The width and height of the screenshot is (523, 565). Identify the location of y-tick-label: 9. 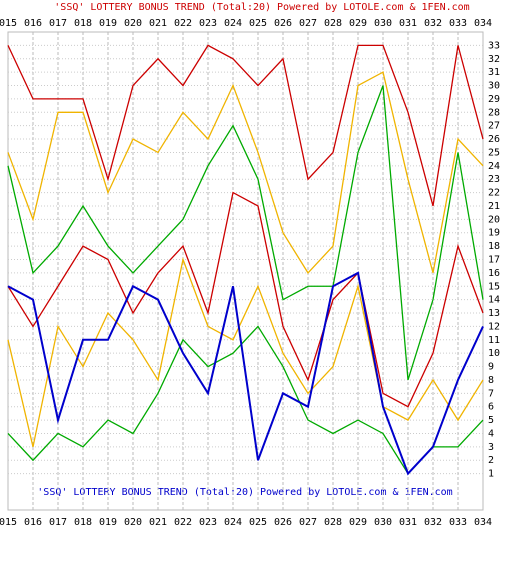
(491, 367).